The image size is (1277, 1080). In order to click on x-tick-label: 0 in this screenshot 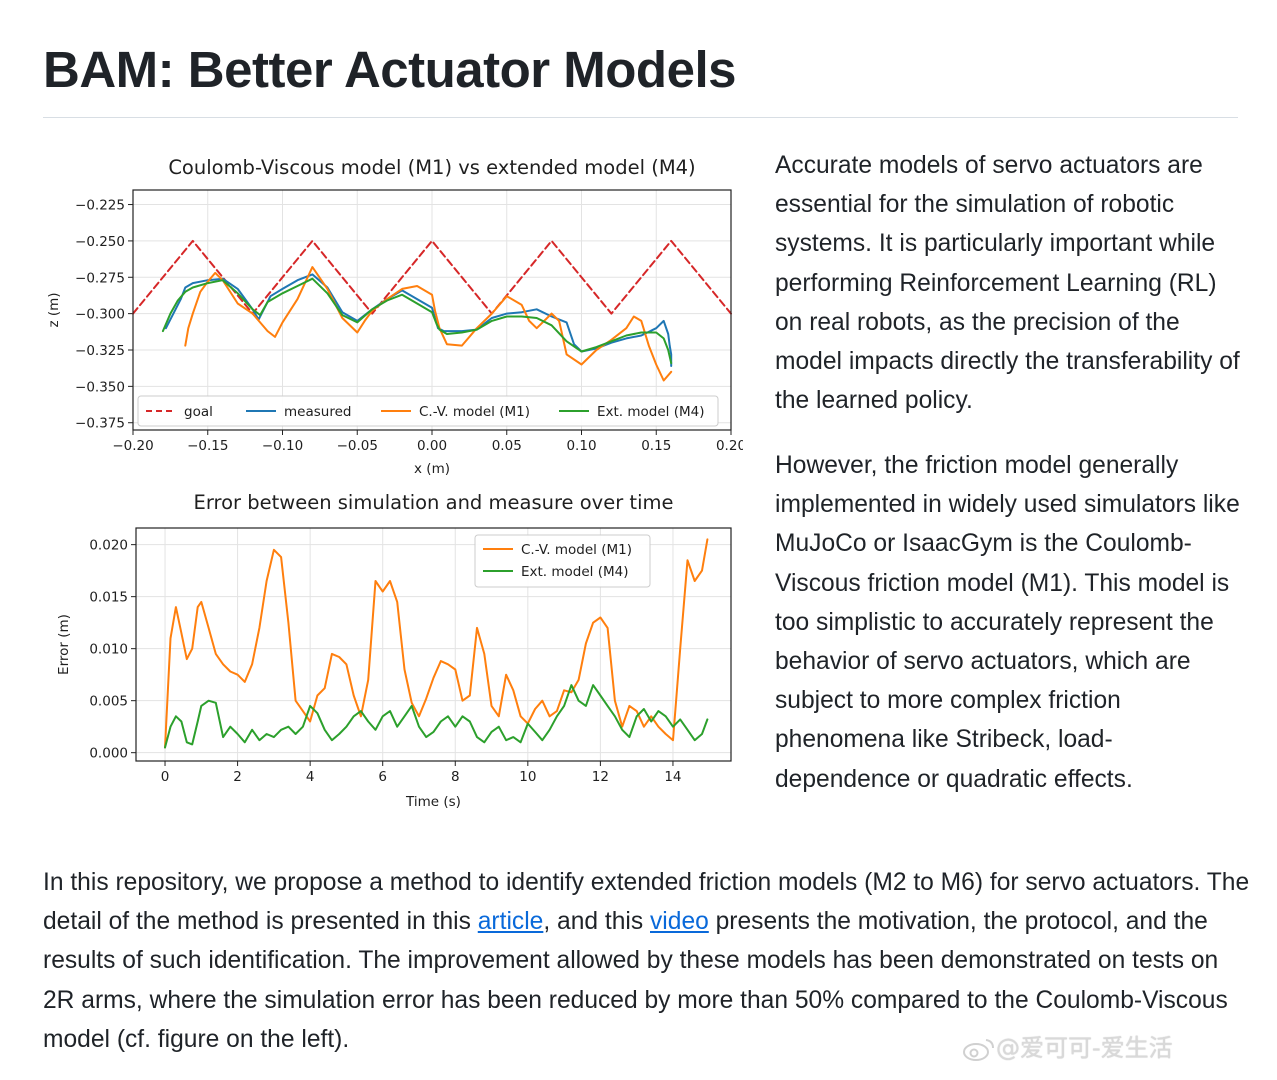, I will do `click(165, 777)`.